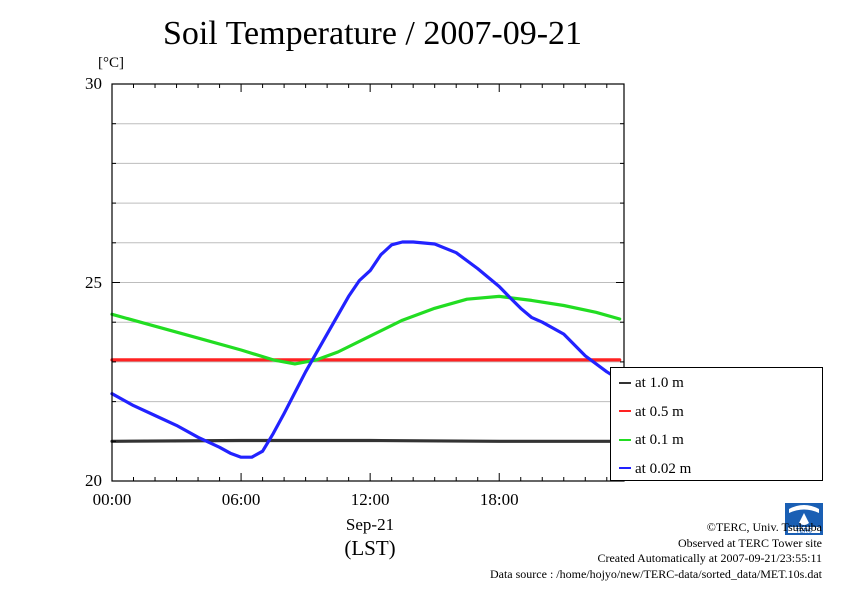 Image resolution: width=842 pixels, height=595 pixels. What do you see at coordinates (372, 33) in the screenshot?
I see `chart-title: Soil Temperature / 2007-09-21` at bounding box center [372, 33].